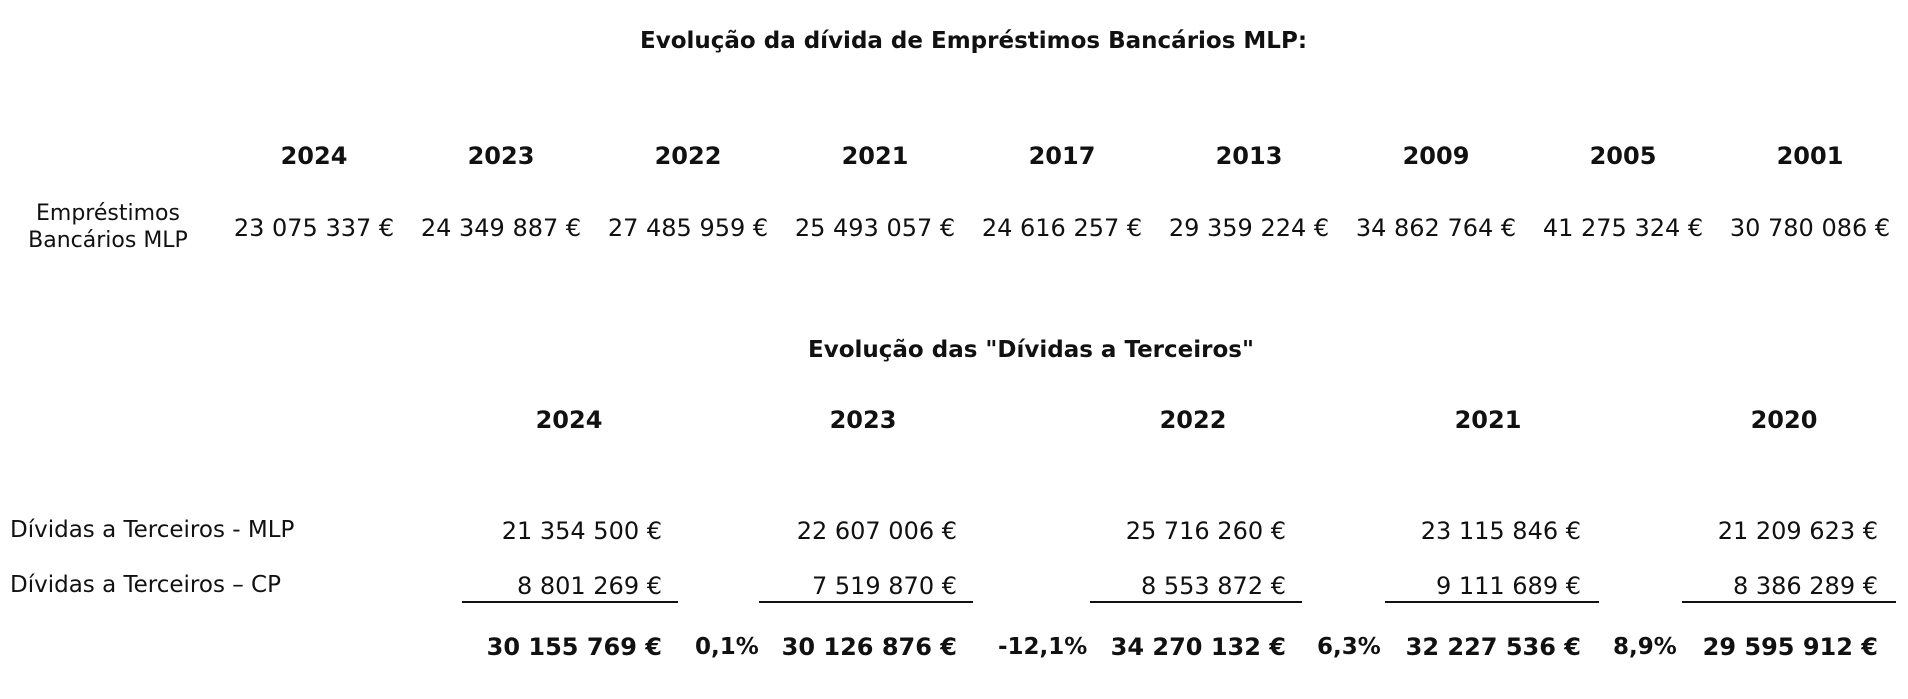 The image size is (1908, 699). I want to click on section2-title: Evolução das "Dívidas a Terceiros", so click(1031, 350).